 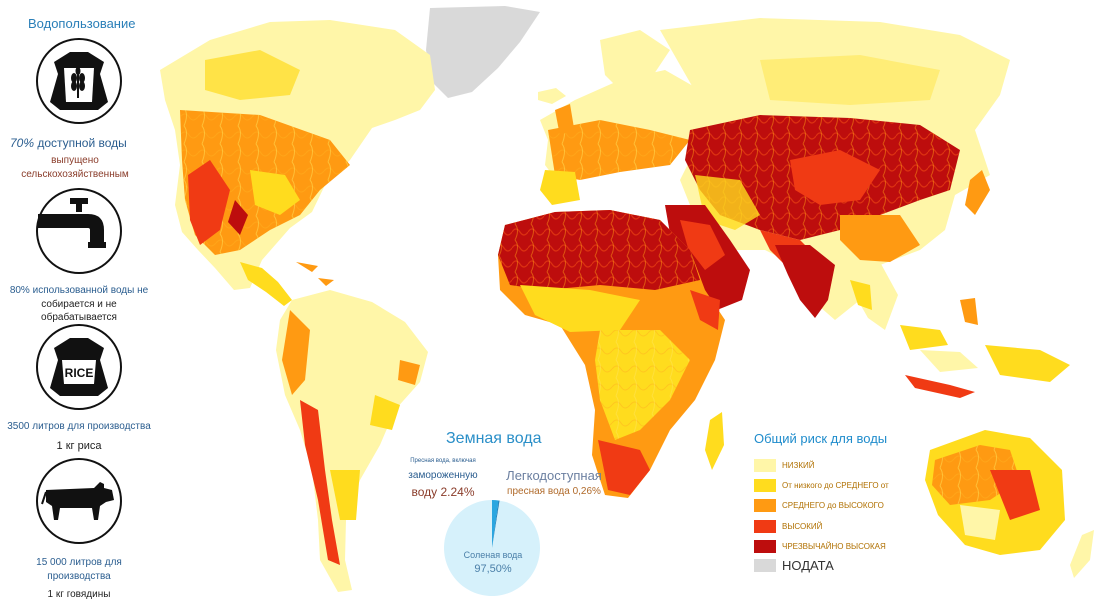 I want to click on accessible-water-label: Легкодоступная пресная вода 0,26%, so click(x=554, y=482).